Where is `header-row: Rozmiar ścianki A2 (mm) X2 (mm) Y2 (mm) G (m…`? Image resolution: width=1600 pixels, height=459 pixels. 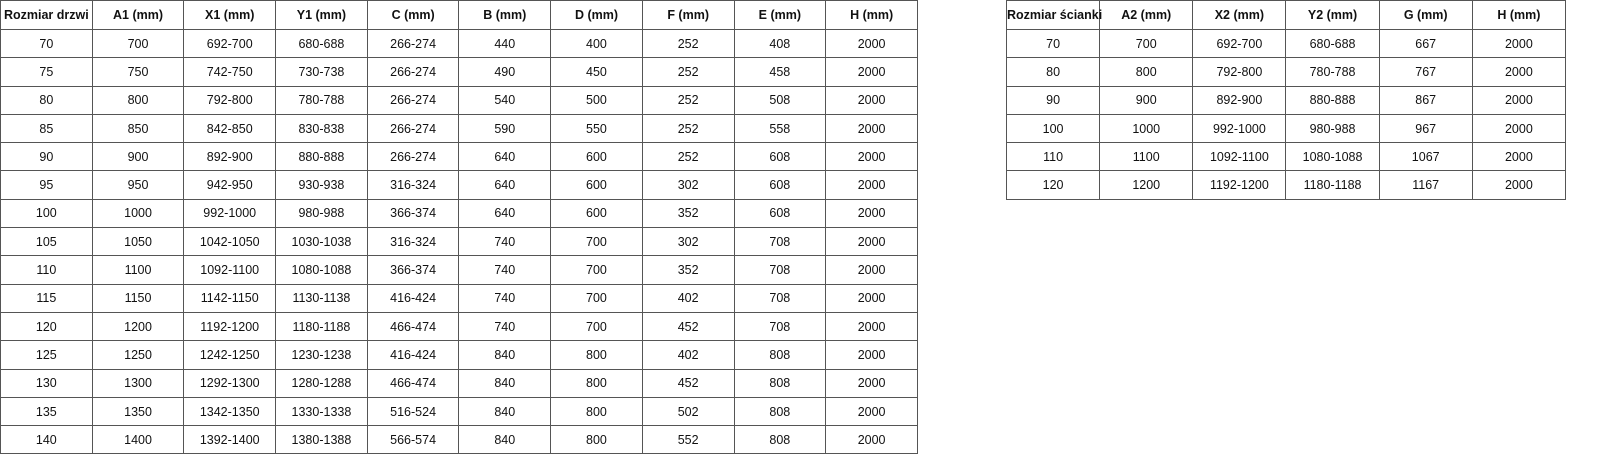
header-row: Rozmiar ścianki A2 (mm) X2 (mm) Y2 (mm) G (m… is located at coordinates (1286, 15).